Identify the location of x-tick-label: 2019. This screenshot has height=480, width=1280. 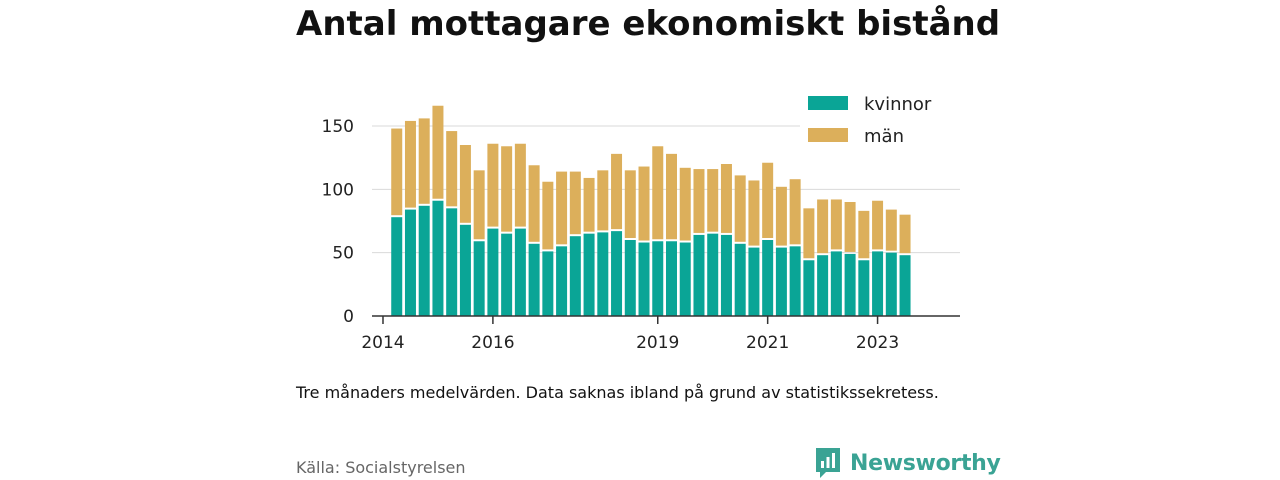
(657, 343).